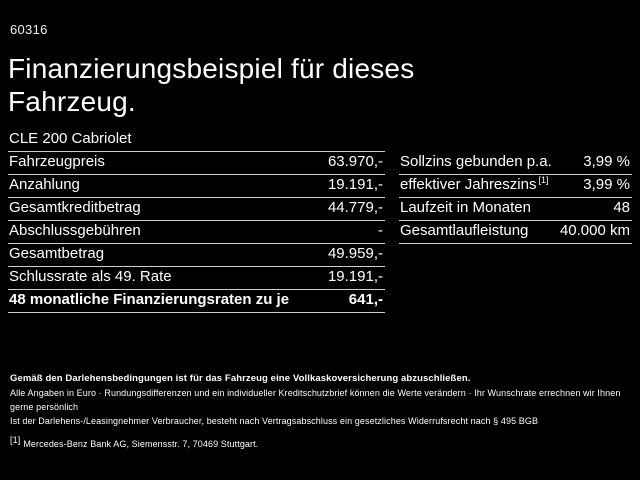  I want to click on vehicle-model-label: CLE 200 Cabriolet, so click(70, 138).